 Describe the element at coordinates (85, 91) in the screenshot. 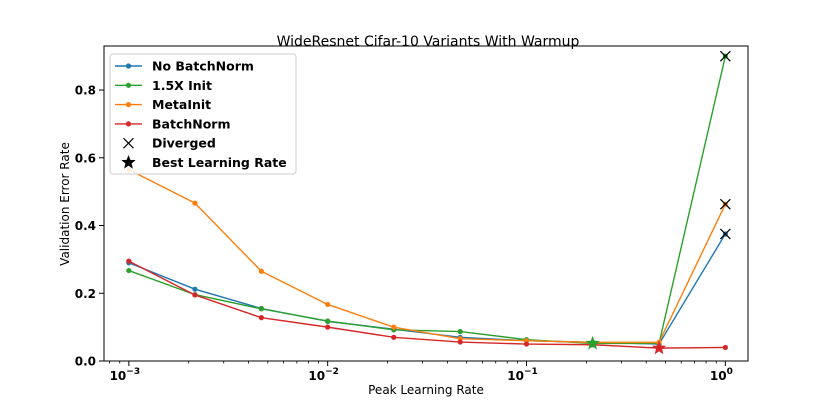

I see `y-tick-label-4: 0.8` at that location.